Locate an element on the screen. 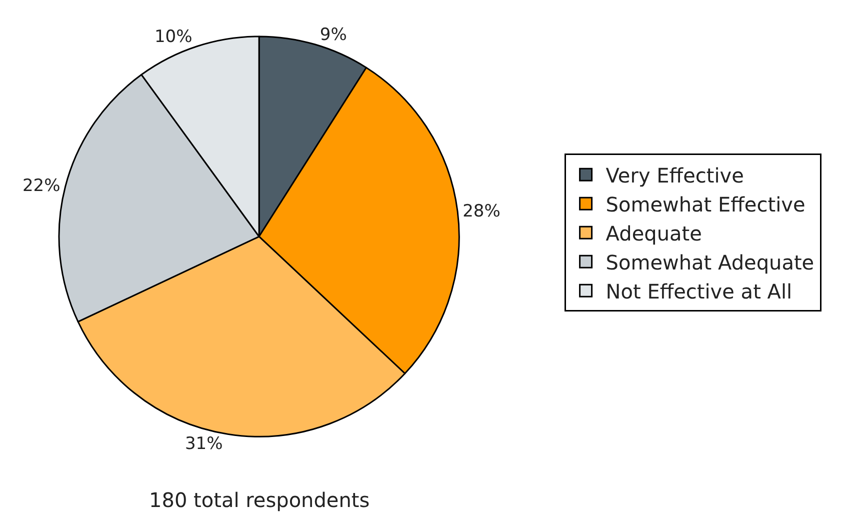  legend-label: Not Effective at All is located at coordinates (699, 291).